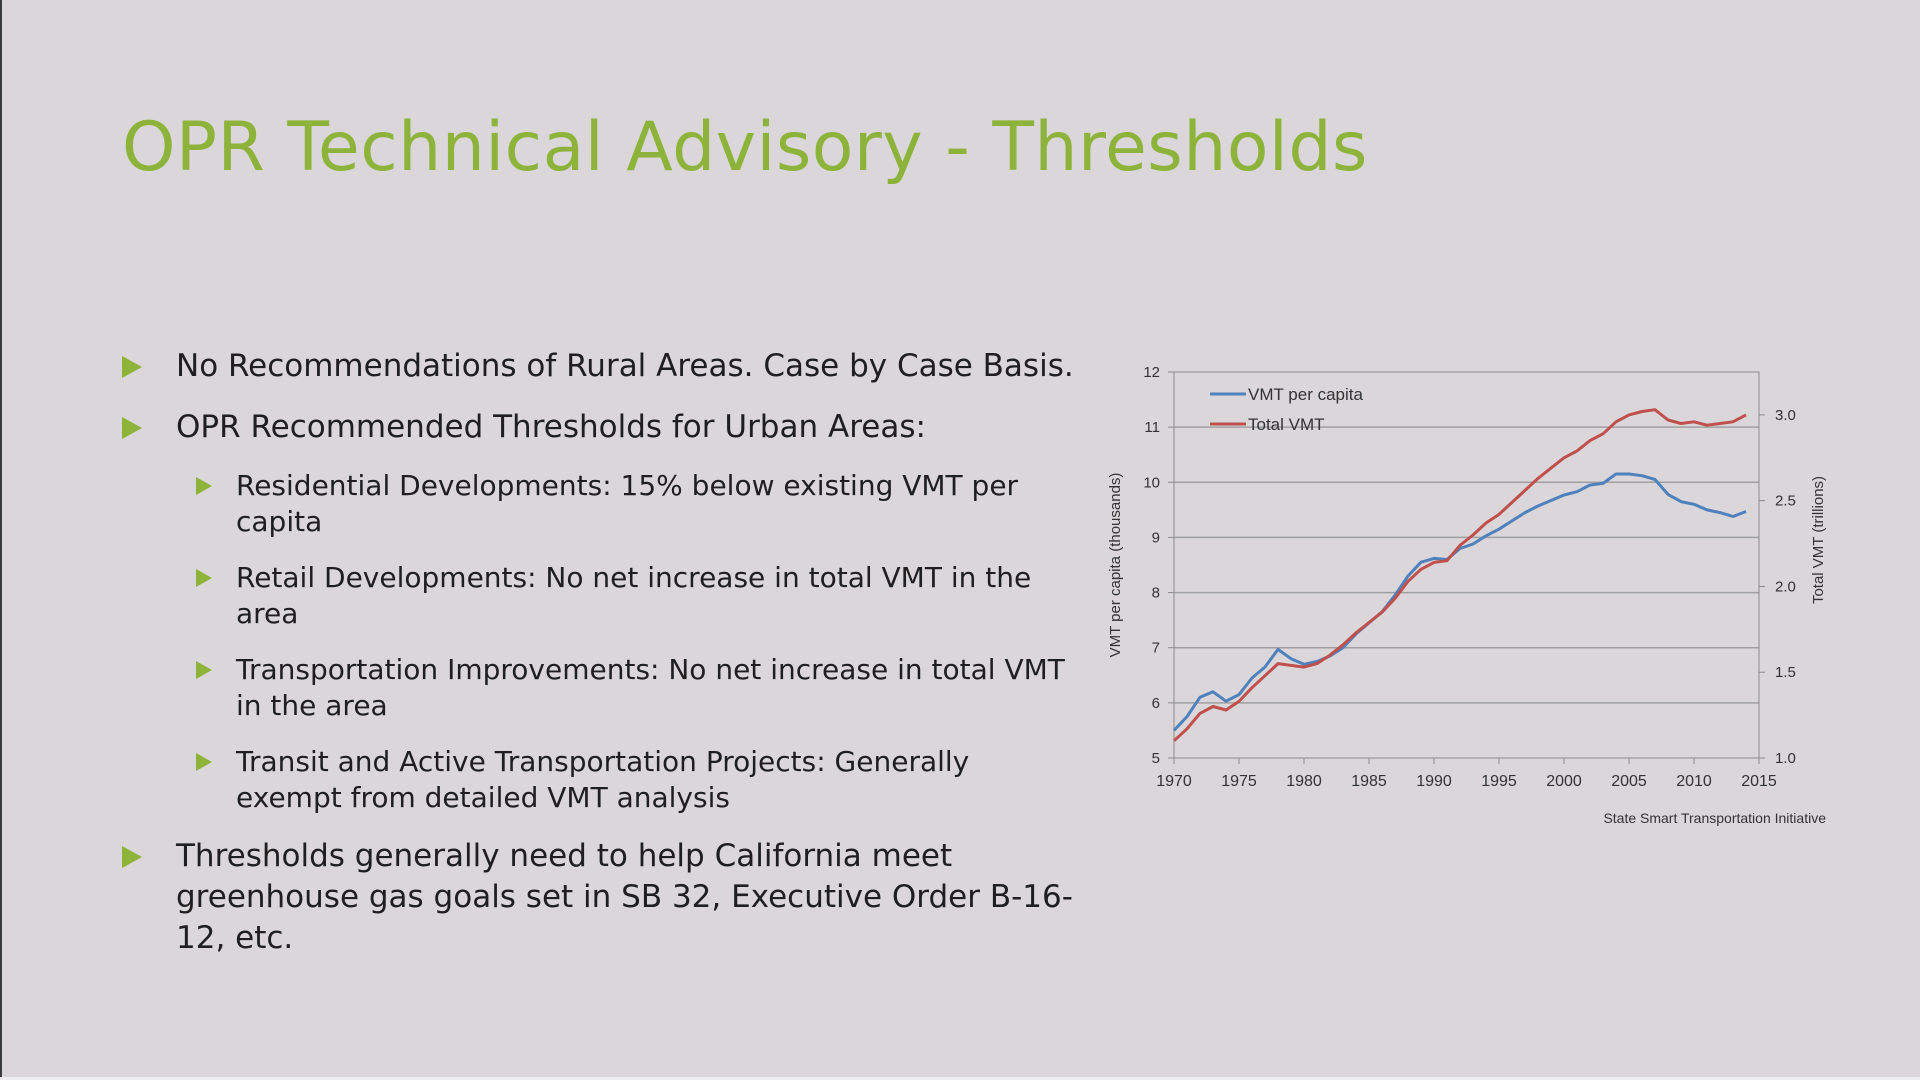 The image size is (1920, 1080). I want to click on y2-tick-label: 2.5, so click(1785, 501).